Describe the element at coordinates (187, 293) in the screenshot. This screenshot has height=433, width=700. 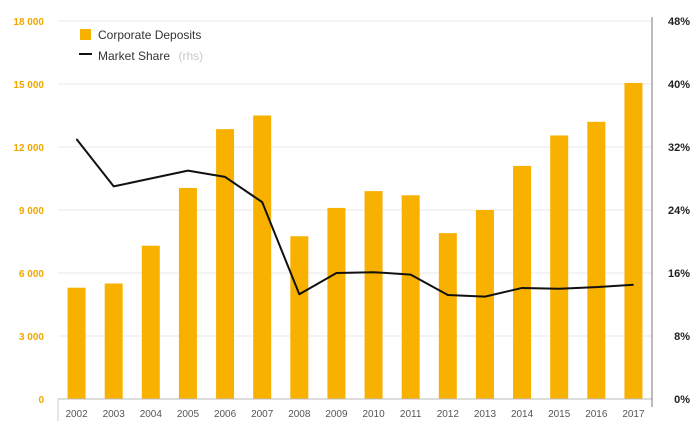
I see `bar-2005` at that location.